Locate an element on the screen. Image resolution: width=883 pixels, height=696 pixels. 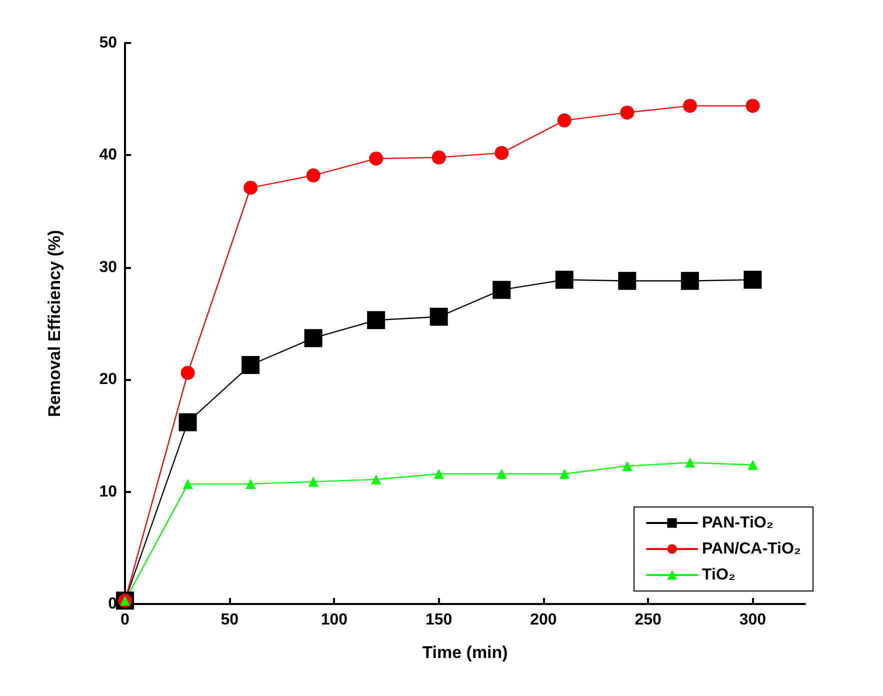
x-tick-label: 200 is located at coordinates (543, 620).